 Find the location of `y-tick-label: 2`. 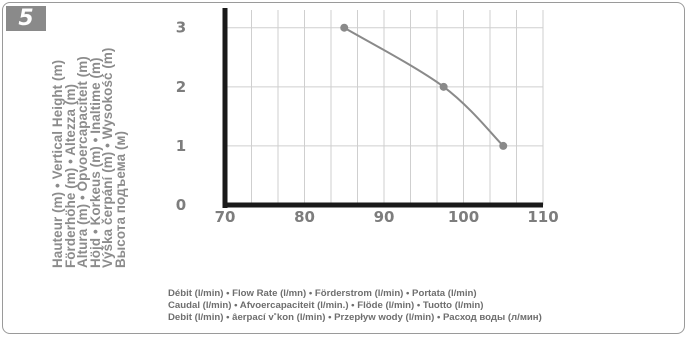

y-tick-label: 2 is located at coordinates (181, 87).